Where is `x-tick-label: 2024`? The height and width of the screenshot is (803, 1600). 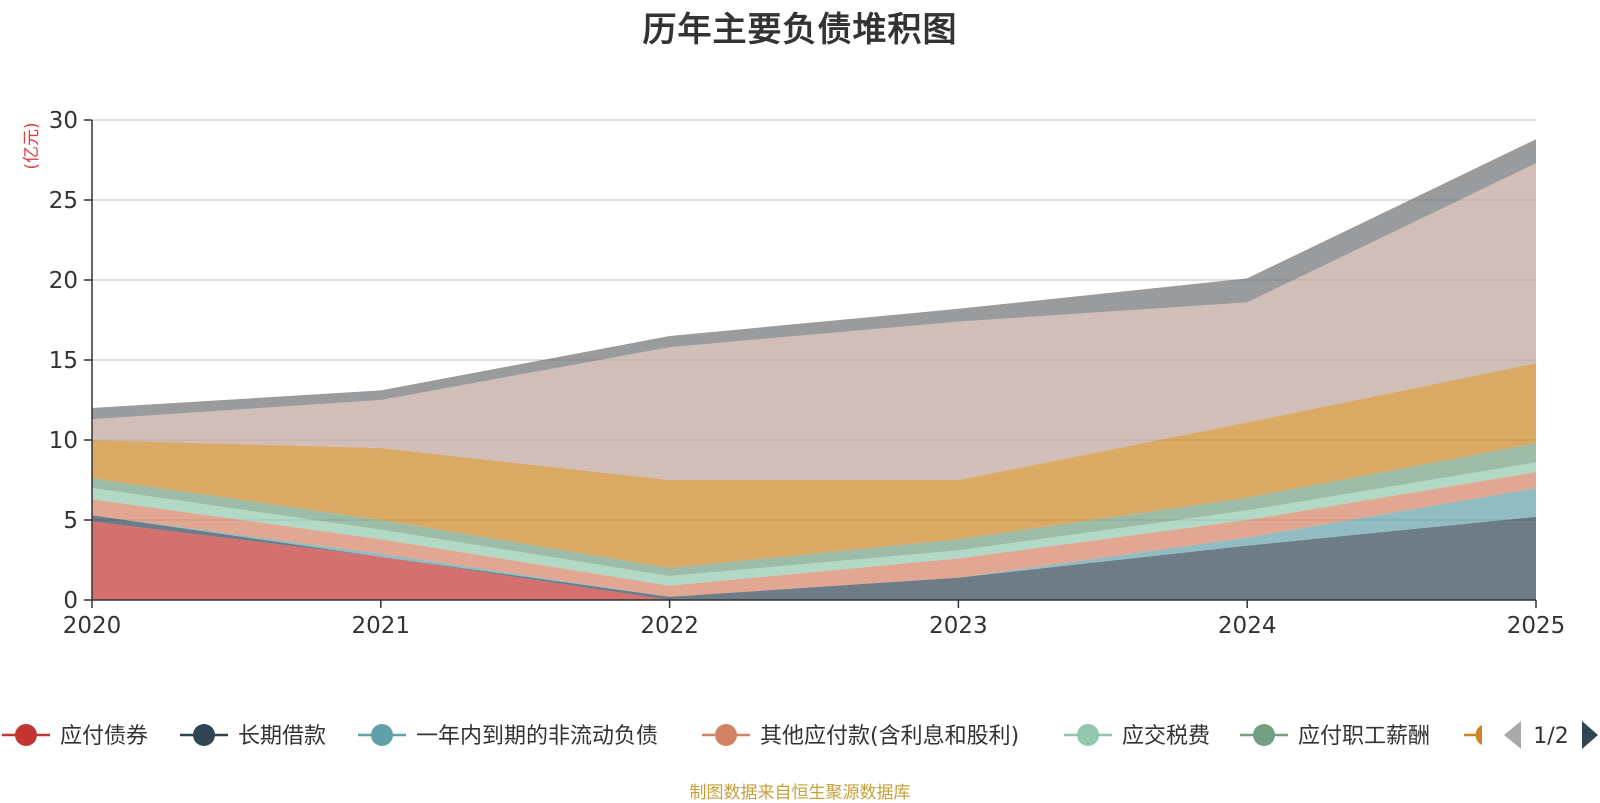
x-tick-label: 2024 is located at coordinates (1247, 626).